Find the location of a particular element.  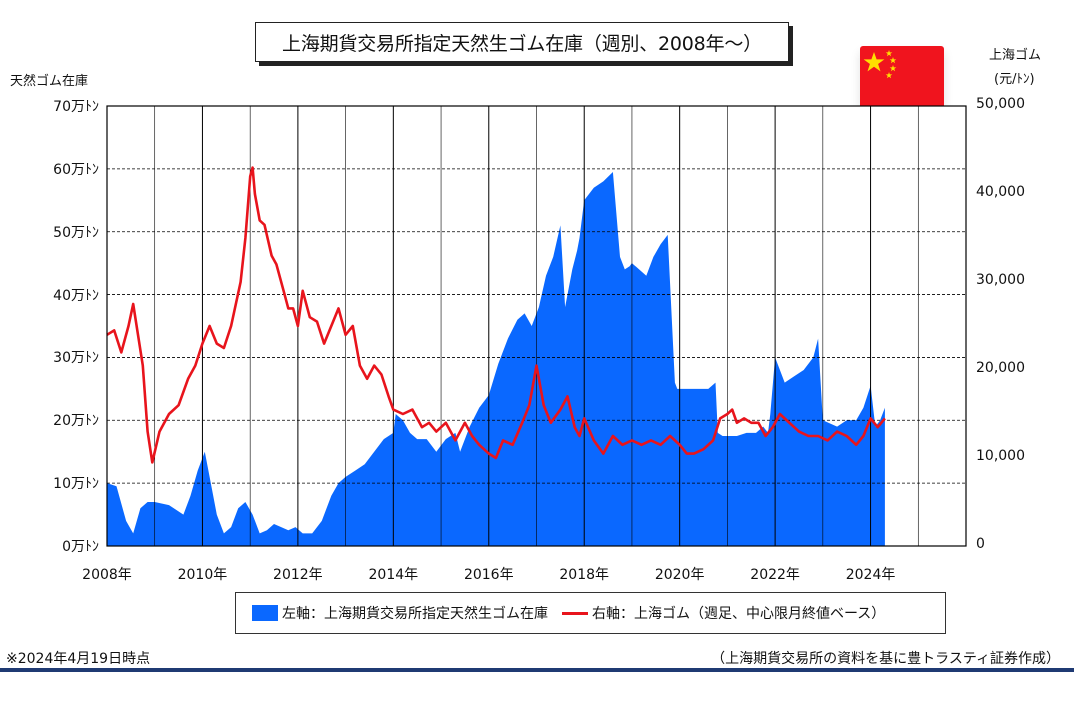

chart-title: 上海期貨交易所指定天然生ゴム在庫（週別、2008年〜） is located at coordinates (522, 42).